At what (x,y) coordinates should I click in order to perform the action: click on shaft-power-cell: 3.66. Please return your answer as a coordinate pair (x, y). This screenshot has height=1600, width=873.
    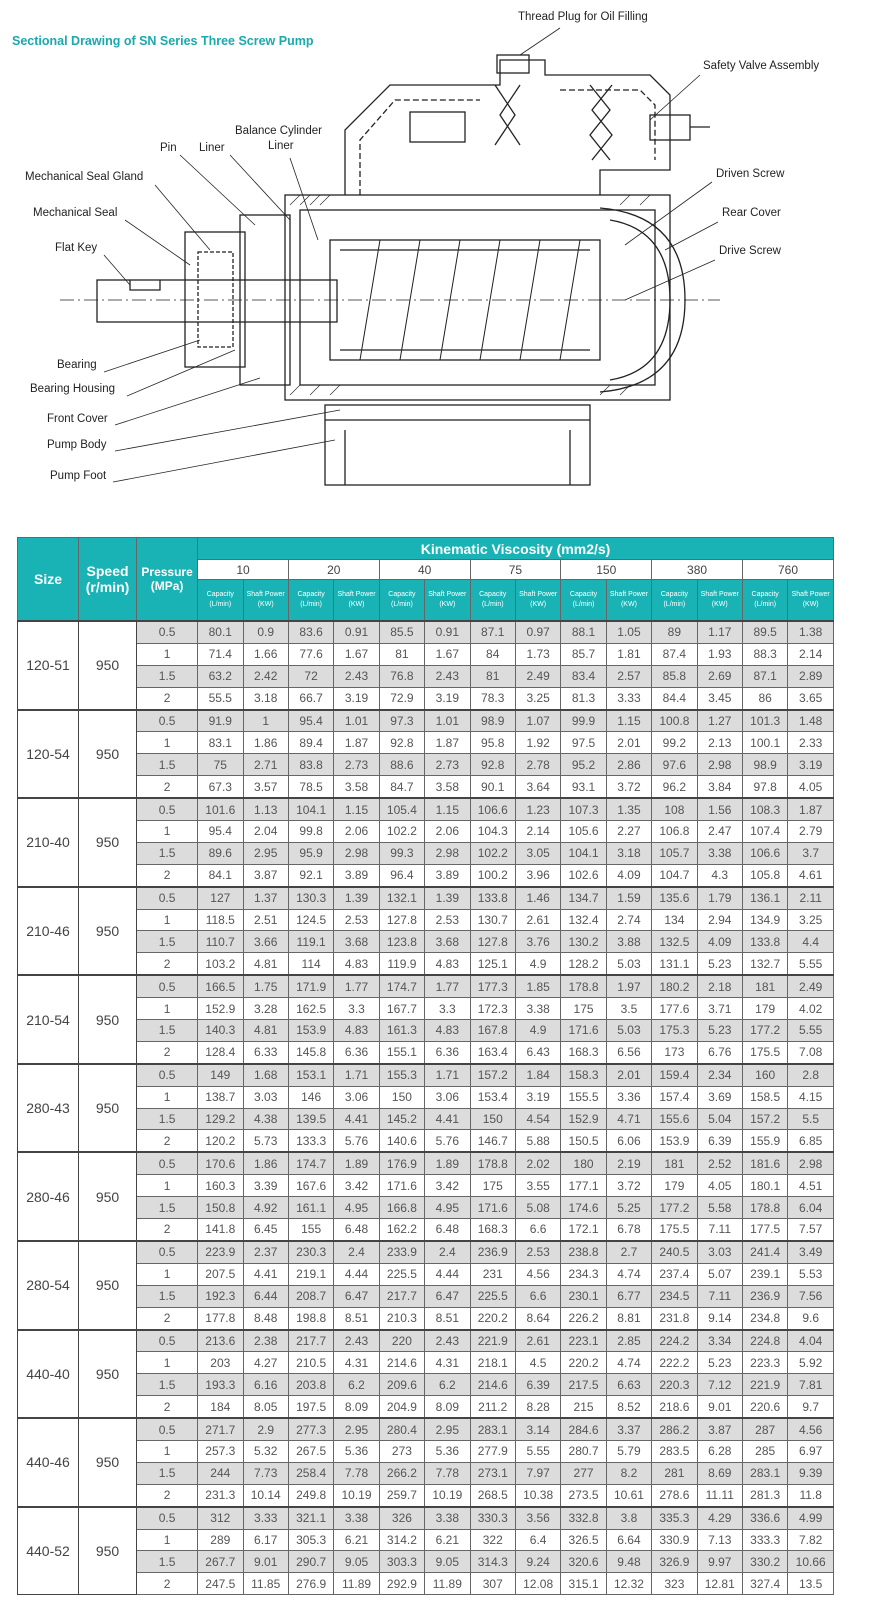
    Looking at the image, I should click on (265, 942).